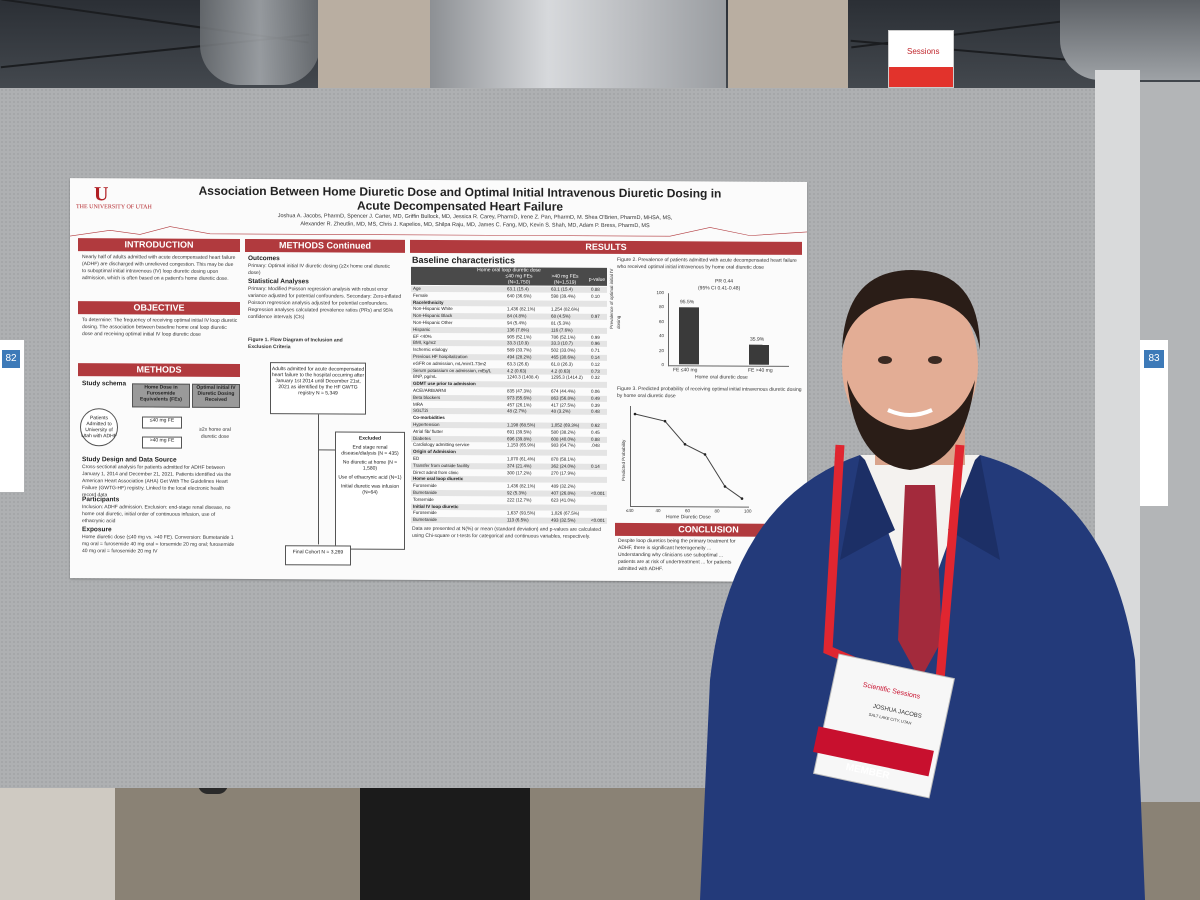 The height and width of the screenshot is (900, 1200). Describe the element at coordinates (162, 442) in the screenshot. I see `schema-gt40: >40 mg FE` at that location.